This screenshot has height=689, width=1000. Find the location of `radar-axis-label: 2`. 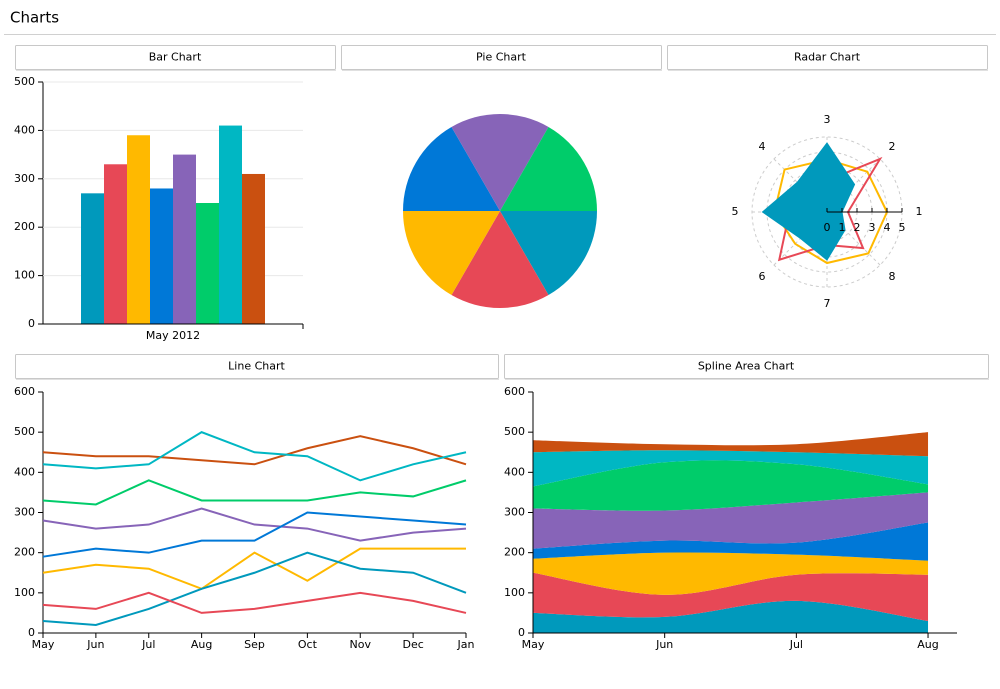

radar-axis-label: 2 is located at coordinates (892, 146).